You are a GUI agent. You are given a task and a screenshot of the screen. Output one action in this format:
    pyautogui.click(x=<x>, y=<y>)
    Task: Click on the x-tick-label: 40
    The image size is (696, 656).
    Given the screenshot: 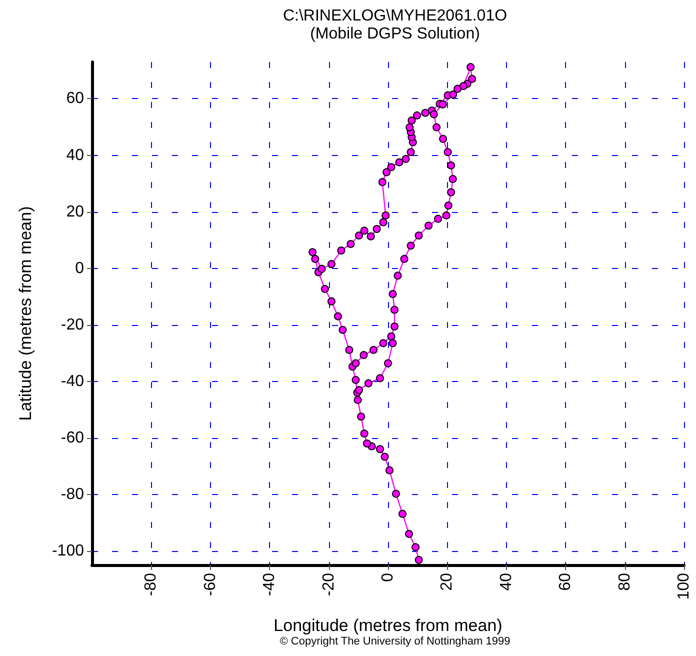 What is the action you would take?
    pyautogui.click(x=506, y=581)
    